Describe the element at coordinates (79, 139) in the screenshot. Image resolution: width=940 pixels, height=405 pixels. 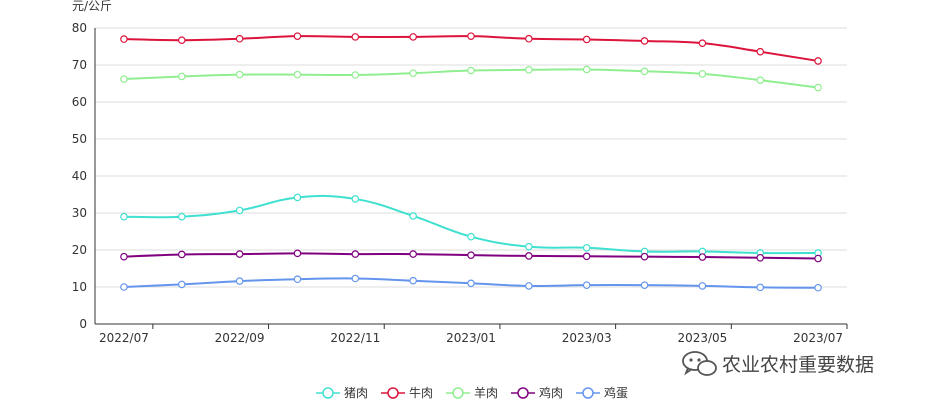
I see `y-tick-label: 50` at that location.